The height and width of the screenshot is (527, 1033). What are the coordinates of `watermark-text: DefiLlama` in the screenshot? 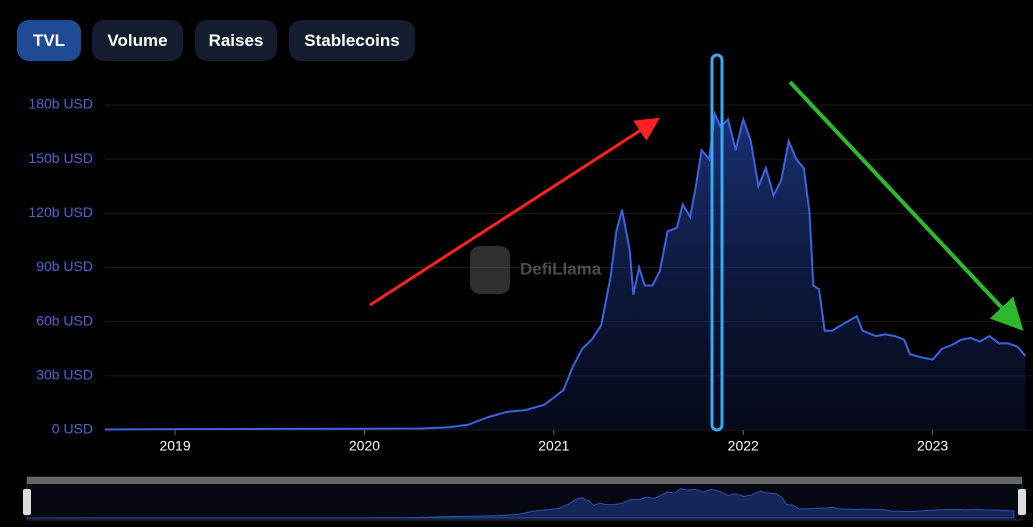 It's located at (561, 268).